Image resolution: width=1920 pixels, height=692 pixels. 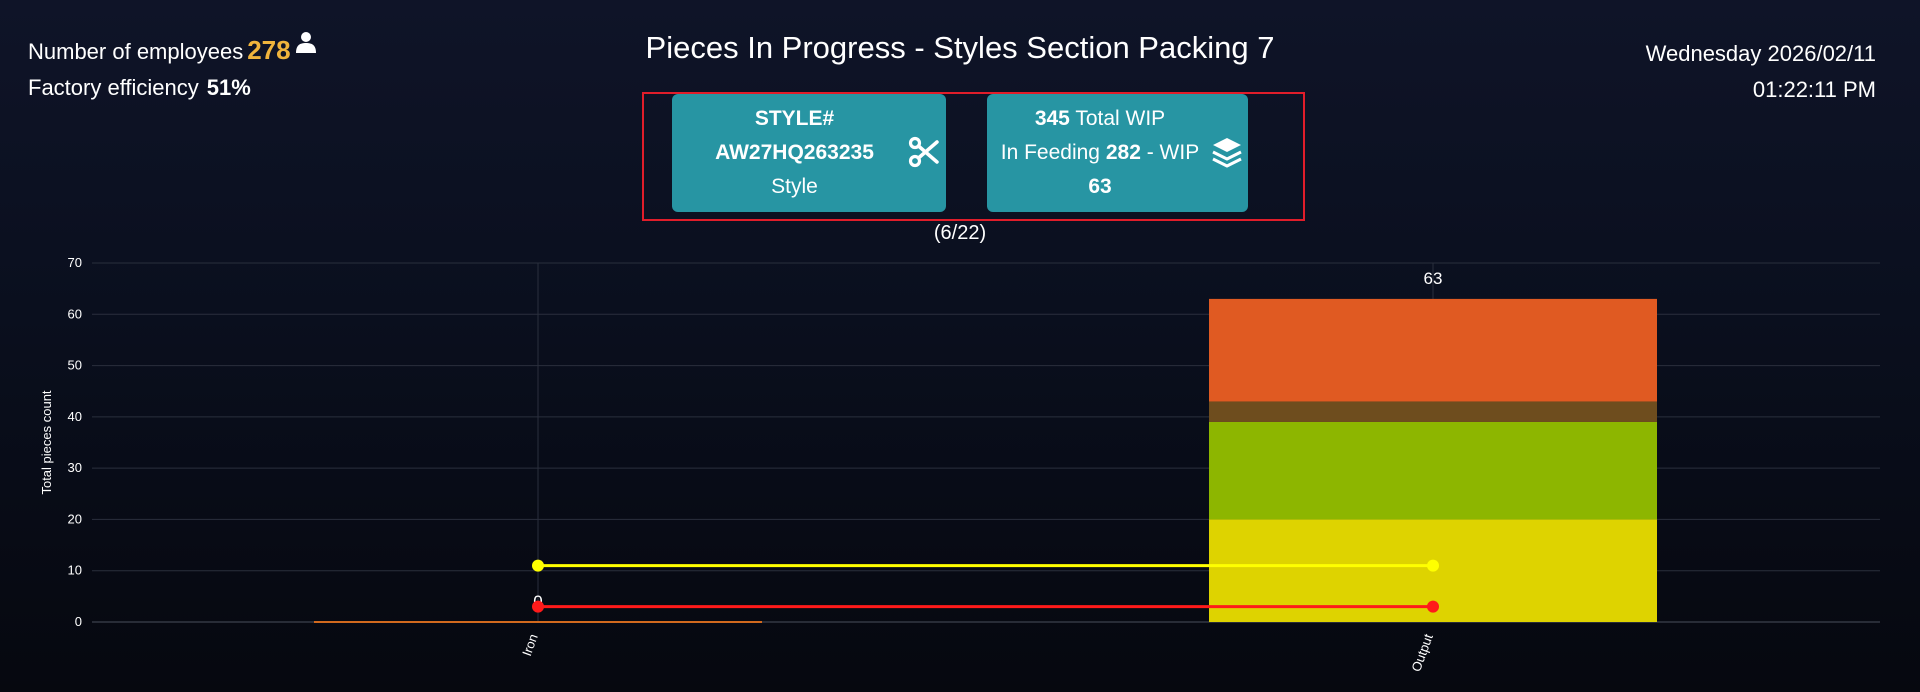 I want to click on feeding-line: In Feeding 282 - WIP, so click(x=1100, y=153).